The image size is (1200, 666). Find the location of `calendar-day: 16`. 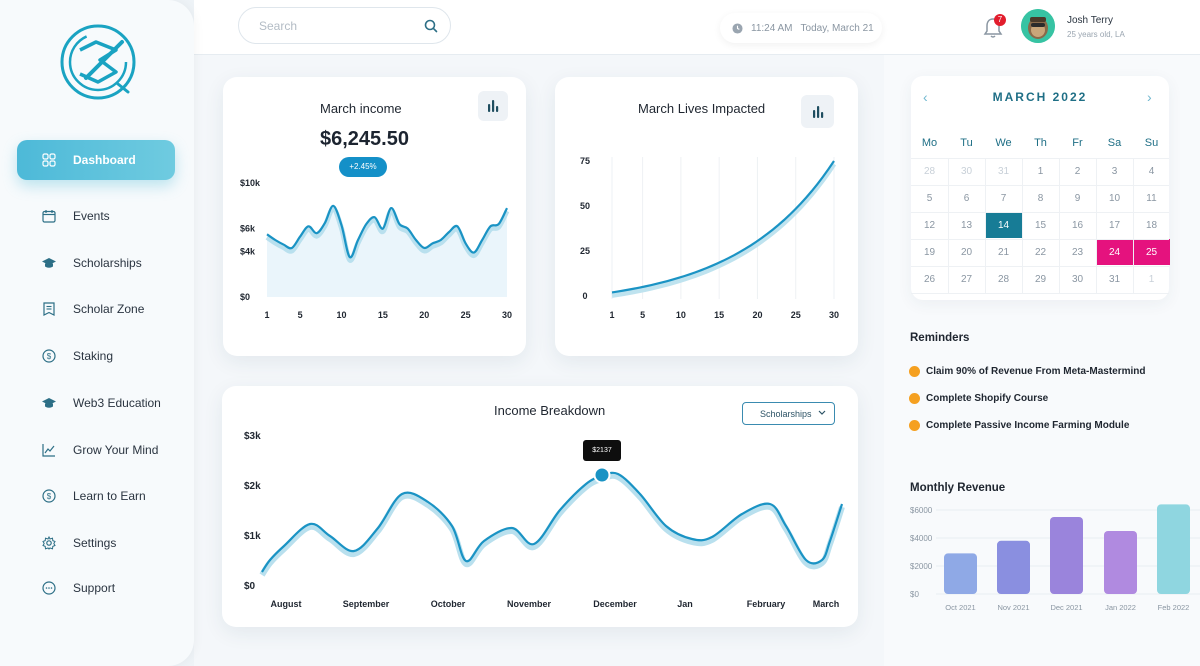

calendar-day: 16 is located at coordinates (1077, 225).